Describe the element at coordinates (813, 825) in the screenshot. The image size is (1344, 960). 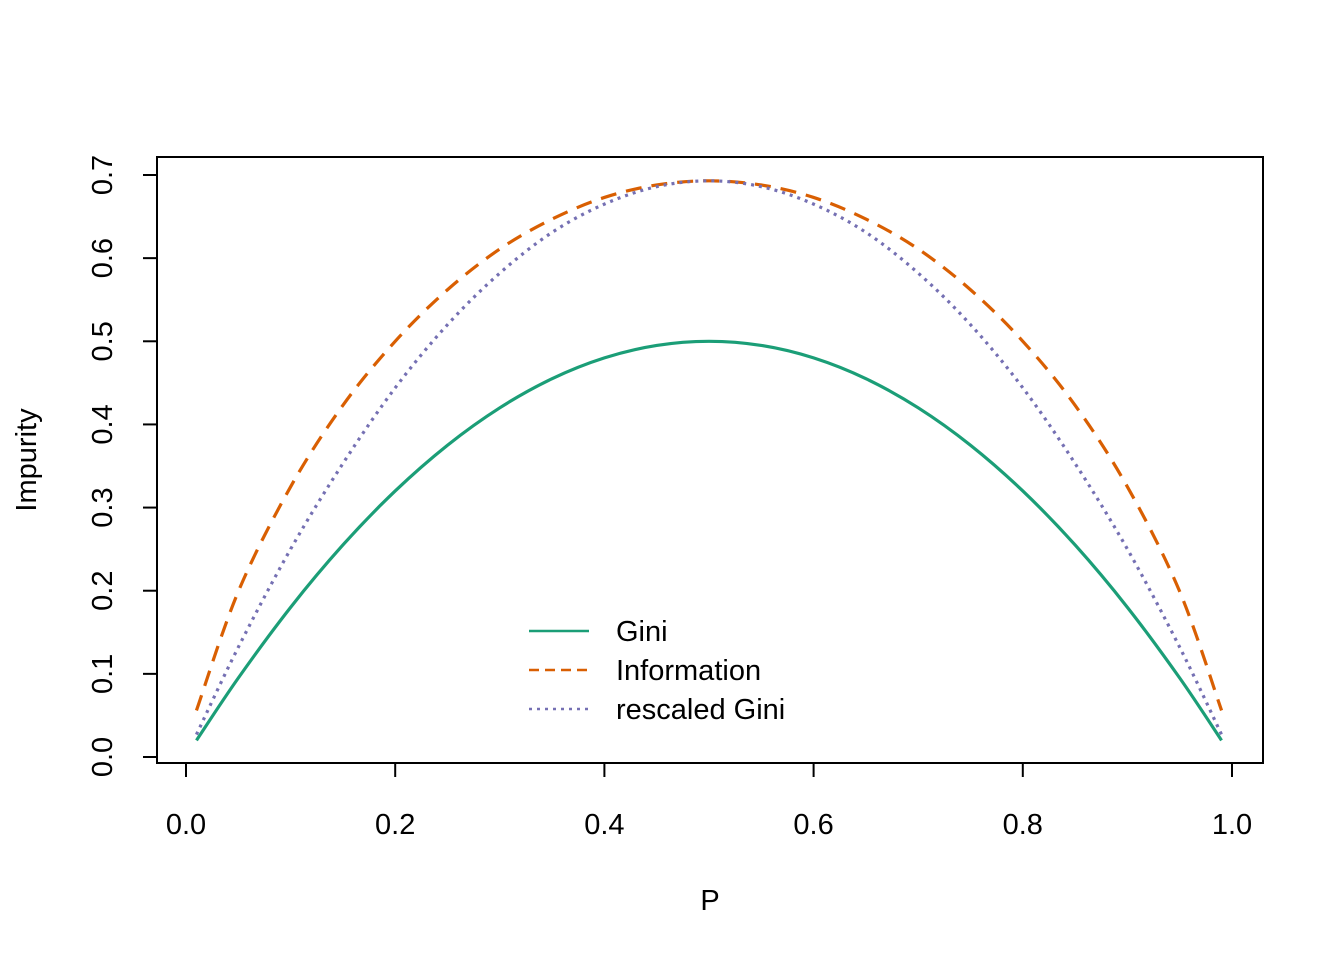
I see `x-tick-label: 0.6` at that location.